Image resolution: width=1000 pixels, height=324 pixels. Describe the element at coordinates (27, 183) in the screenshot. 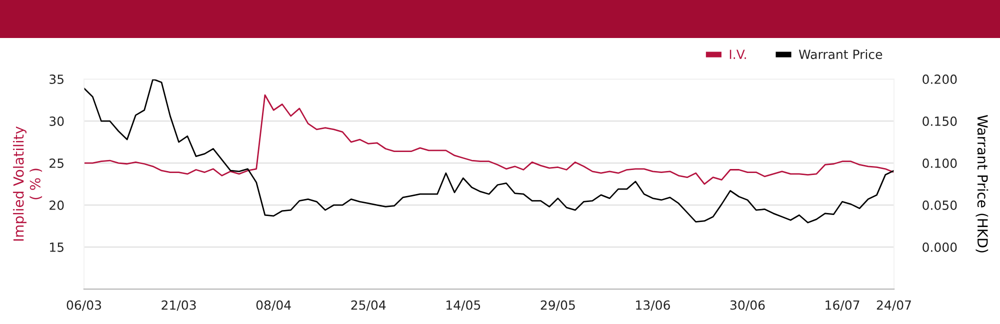

I see `y-axis-title: Implied Volatility ( % )` at that location.